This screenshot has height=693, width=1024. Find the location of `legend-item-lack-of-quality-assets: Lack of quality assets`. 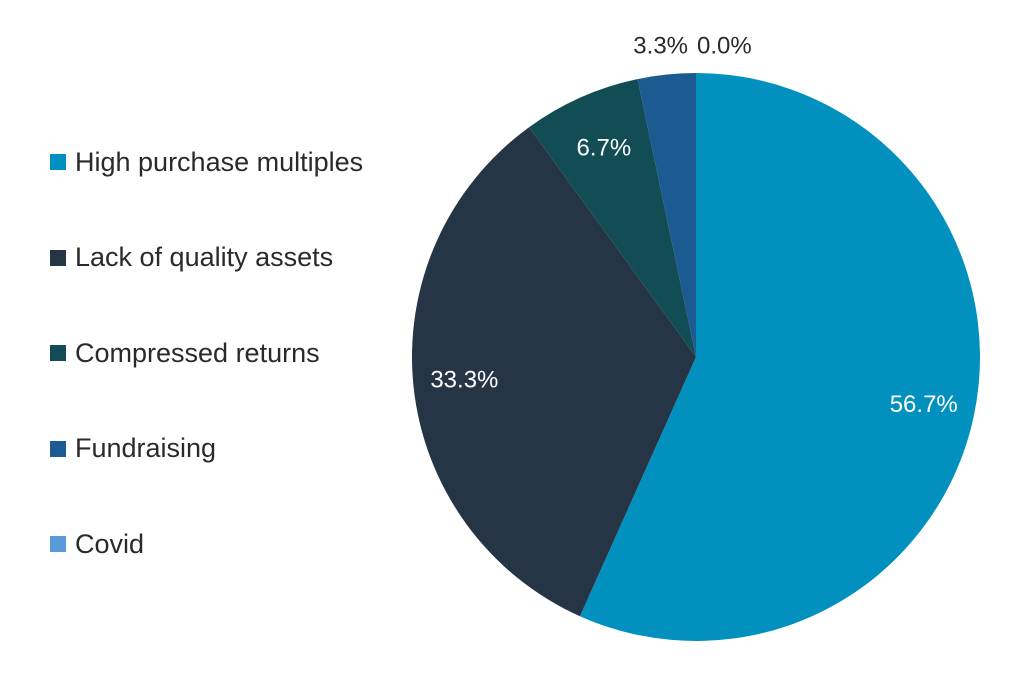

legend-item-lack-of-quality-assets: Lack of quality assets is located at coordinates (206, 258).